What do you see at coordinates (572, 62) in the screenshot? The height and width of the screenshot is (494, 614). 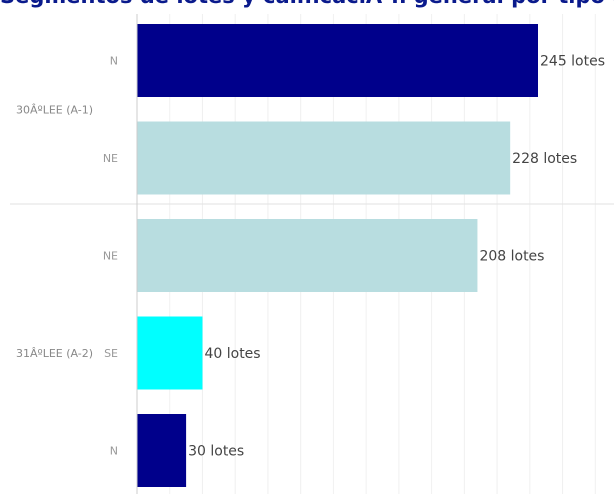 I see `bar-value-label: 245 lotes` at bounding box center [572, 62].